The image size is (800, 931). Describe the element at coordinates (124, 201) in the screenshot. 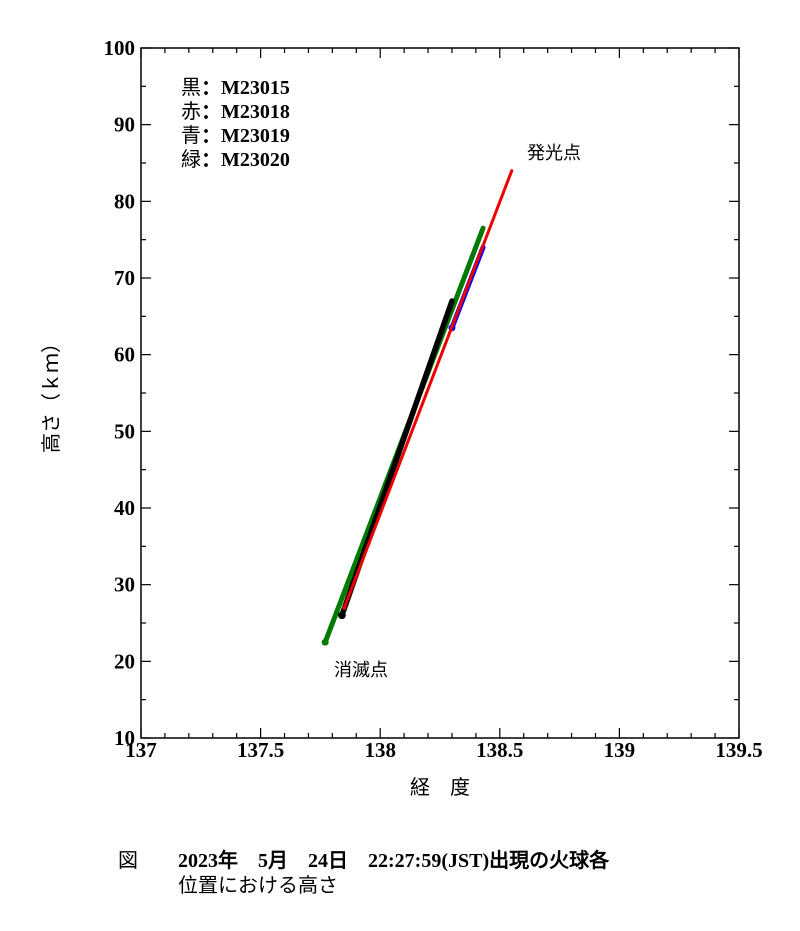

I see `y-tick-label: 80` at that location.